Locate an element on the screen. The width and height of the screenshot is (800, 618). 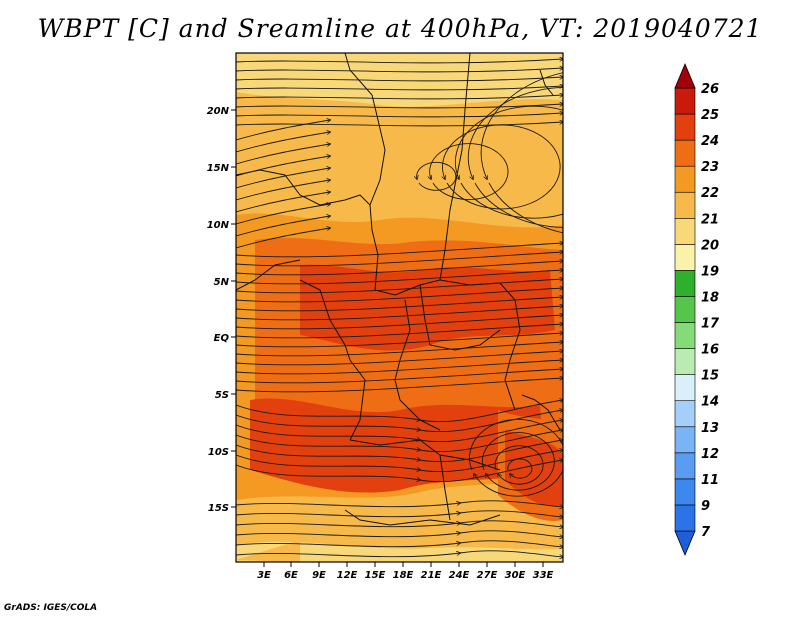
colorbar-label: 20 is located at coordinates (710, 245).